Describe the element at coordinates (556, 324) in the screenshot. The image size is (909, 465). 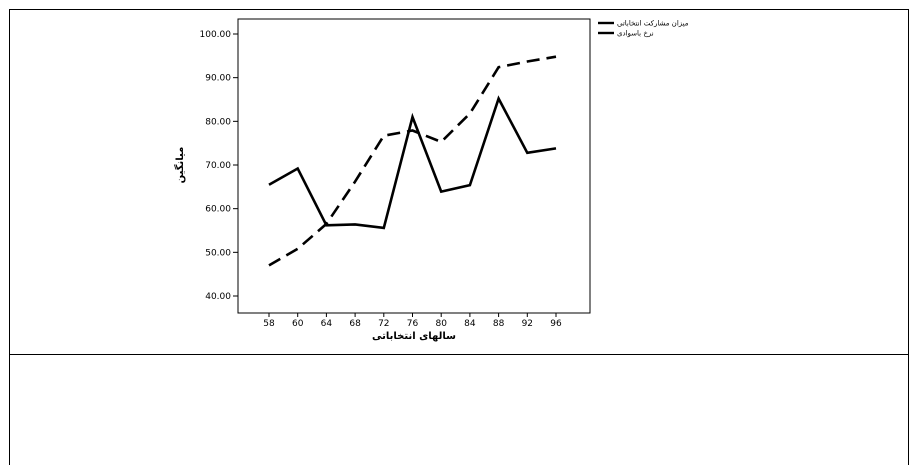
I see `x-tick-label: 96` at that location.